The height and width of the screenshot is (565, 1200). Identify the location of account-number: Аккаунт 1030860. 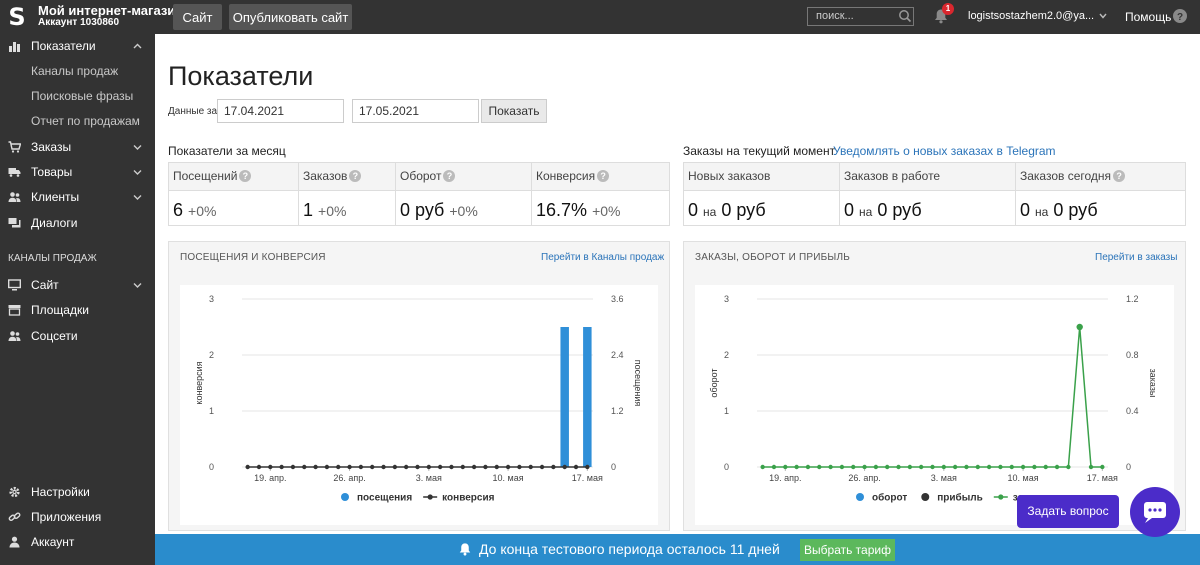
(79, 22).